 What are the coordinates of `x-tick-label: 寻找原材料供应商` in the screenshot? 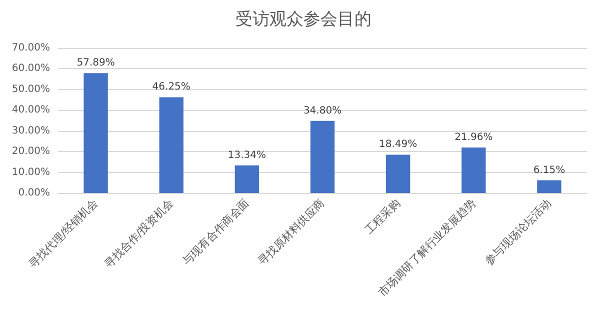 It's located at (292, 232).